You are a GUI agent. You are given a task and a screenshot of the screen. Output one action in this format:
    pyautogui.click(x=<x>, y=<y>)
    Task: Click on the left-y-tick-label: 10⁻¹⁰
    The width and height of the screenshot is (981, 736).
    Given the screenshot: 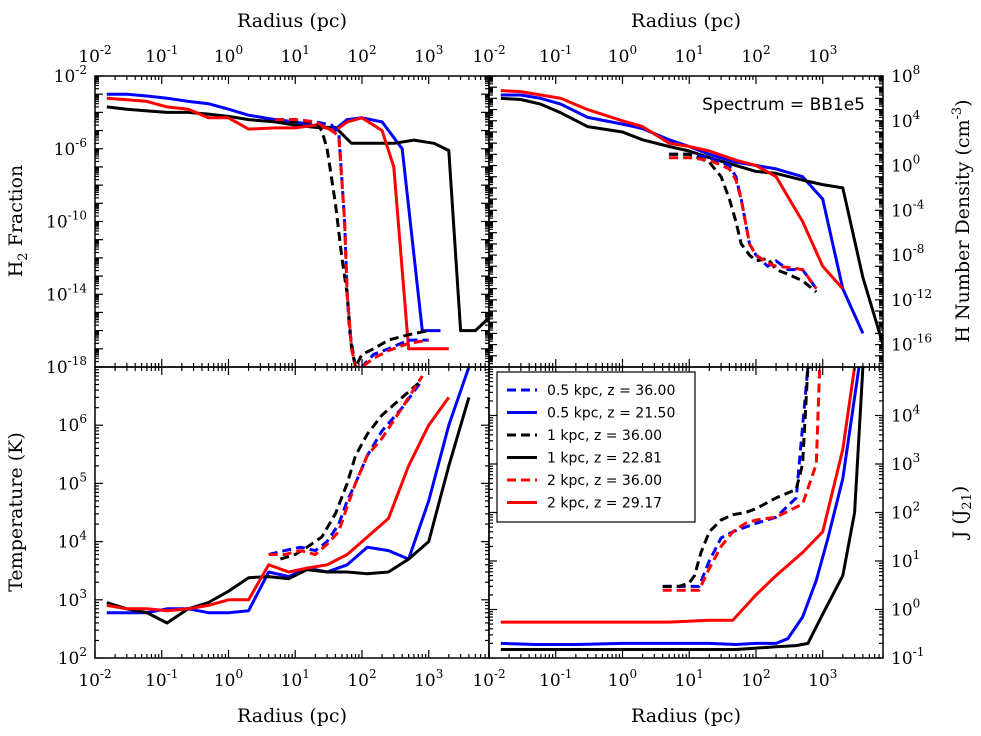 What is the action you would take?
    pyautogui.click(x=66, y=221)
    